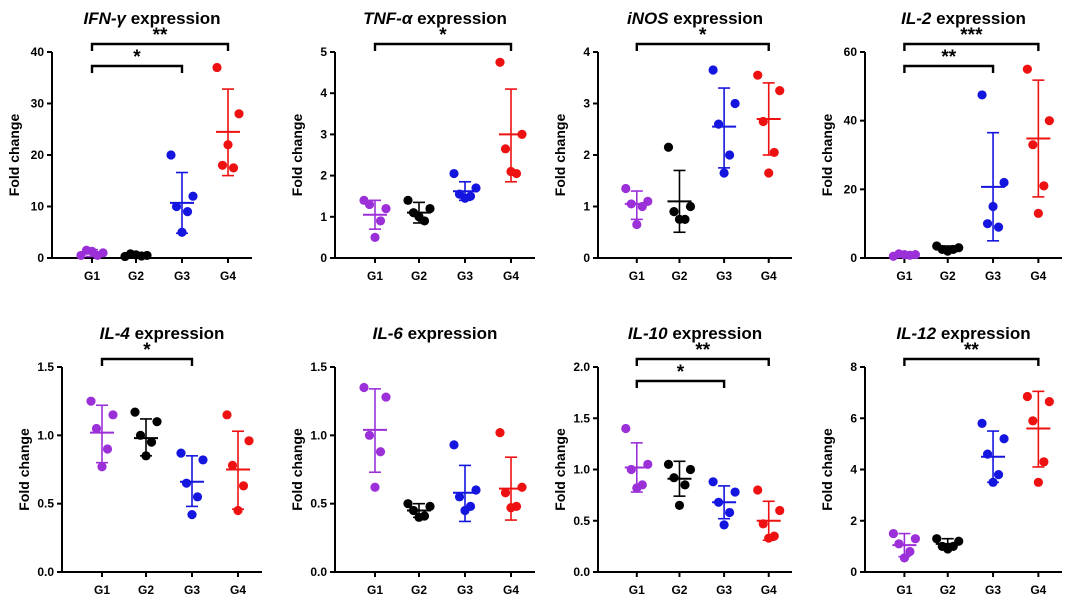  I want to click on significance-label: ***, so click(971, 35).